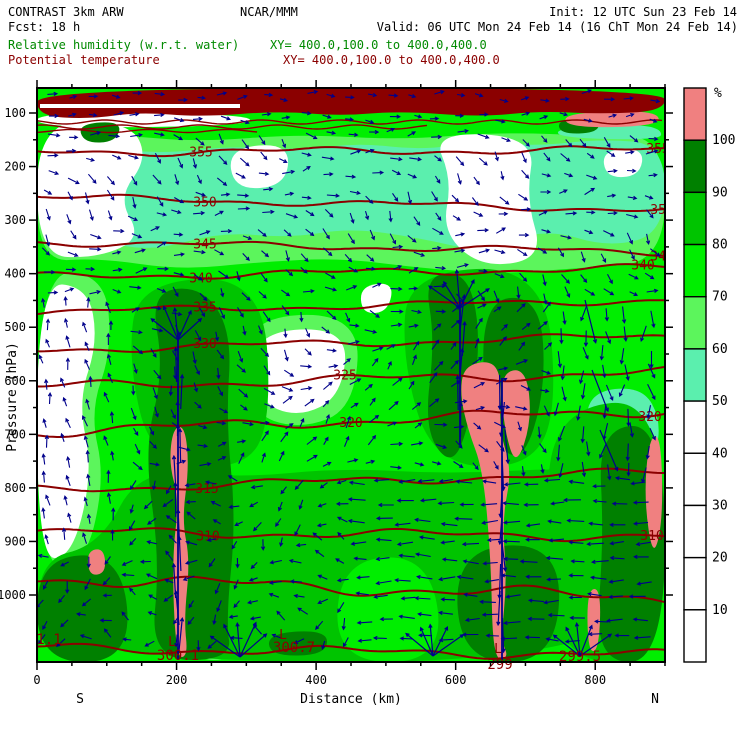 This screenshot has width=740, height=740. Describe the element at coordinates (36, 680) in the screenshot. I see `svg-text: 0` at that location.